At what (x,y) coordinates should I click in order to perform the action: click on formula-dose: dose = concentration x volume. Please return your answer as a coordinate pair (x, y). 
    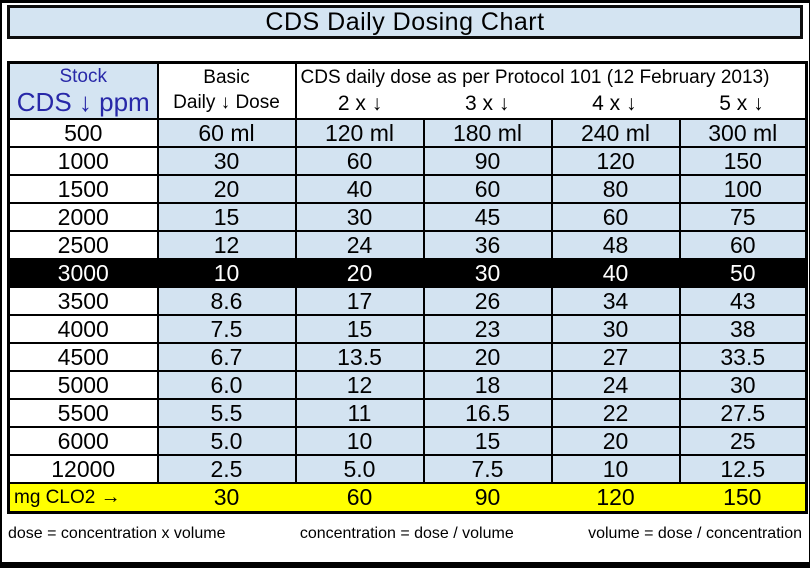
    Looking at the image, I should click on (117, 533).